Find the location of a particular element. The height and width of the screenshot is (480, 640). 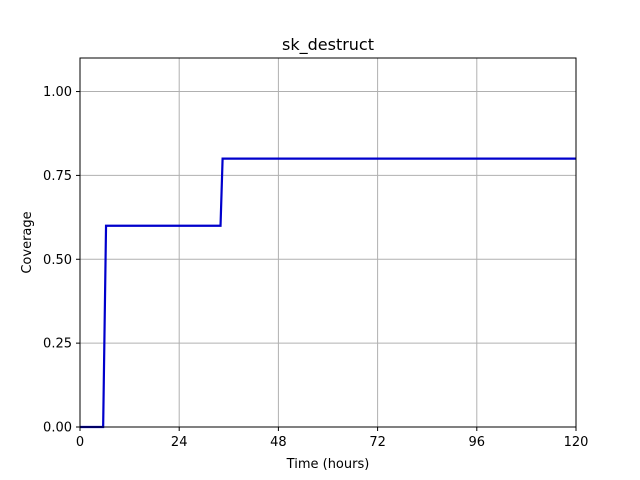

y-tick-label: 0.75 is located at coordinates (57, 176).